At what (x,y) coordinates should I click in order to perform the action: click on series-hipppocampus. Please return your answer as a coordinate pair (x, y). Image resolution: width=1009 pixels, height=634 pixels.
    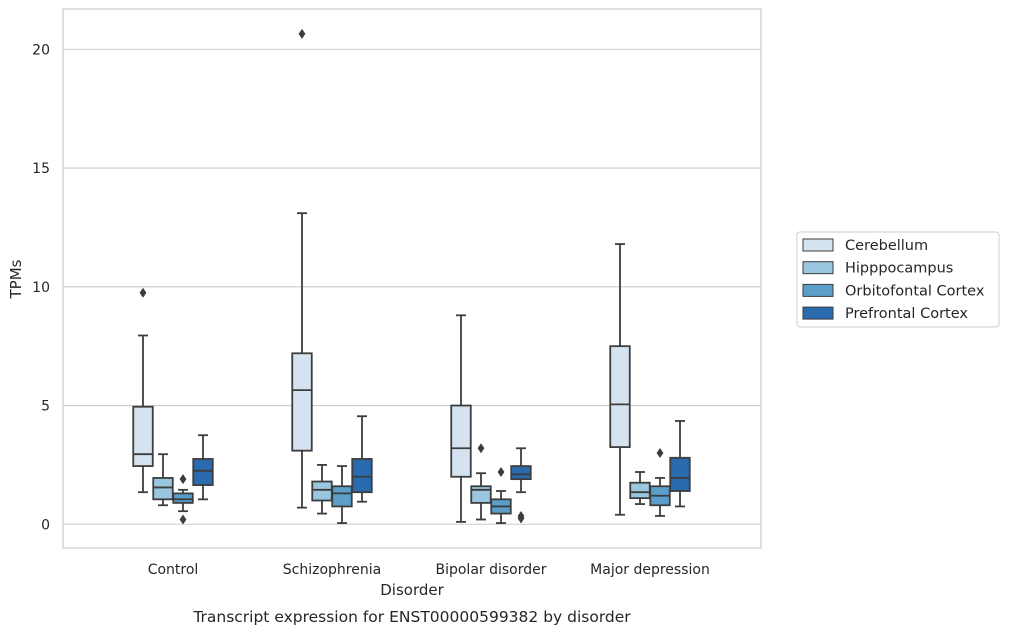
    Looking at the image, I should click on (401, 482).